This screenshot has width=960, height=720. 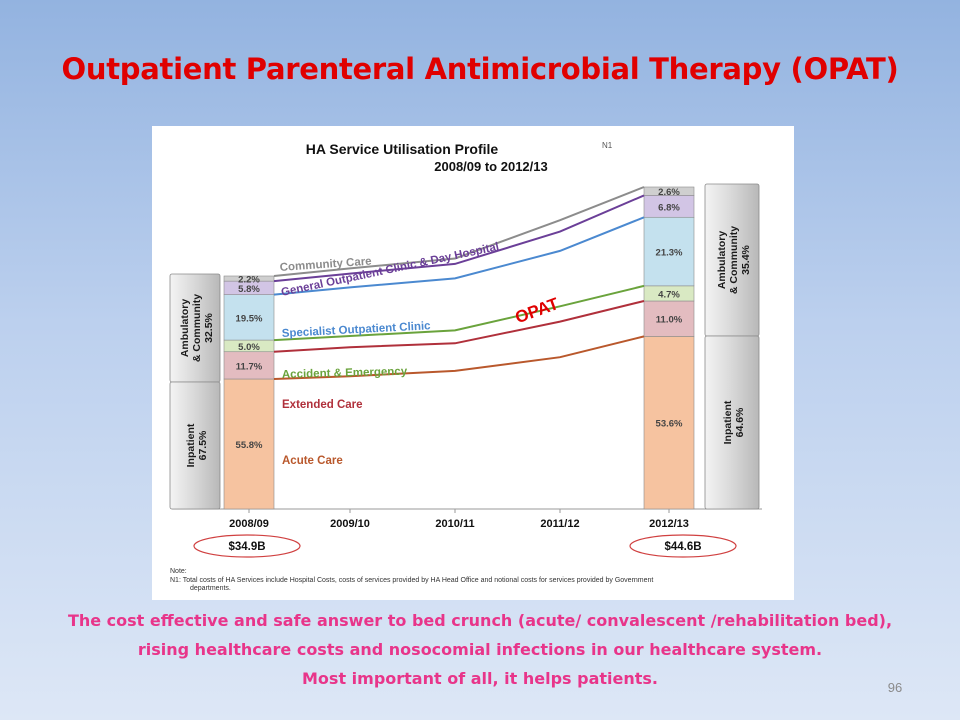 I want to click on group-2008-09-ambulatory-community-label: Ambulatory& Community32.5%, so click(x=197, y=328).